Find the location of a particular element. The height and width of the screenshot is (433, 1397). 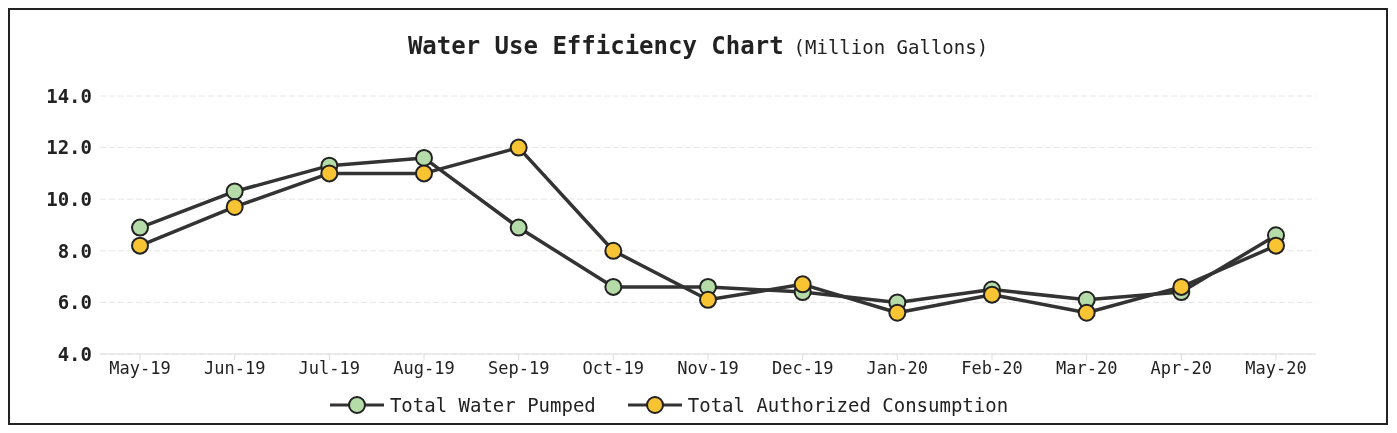

chart-subtitle: (Million Gallons) is located at coordinates (891, 47).